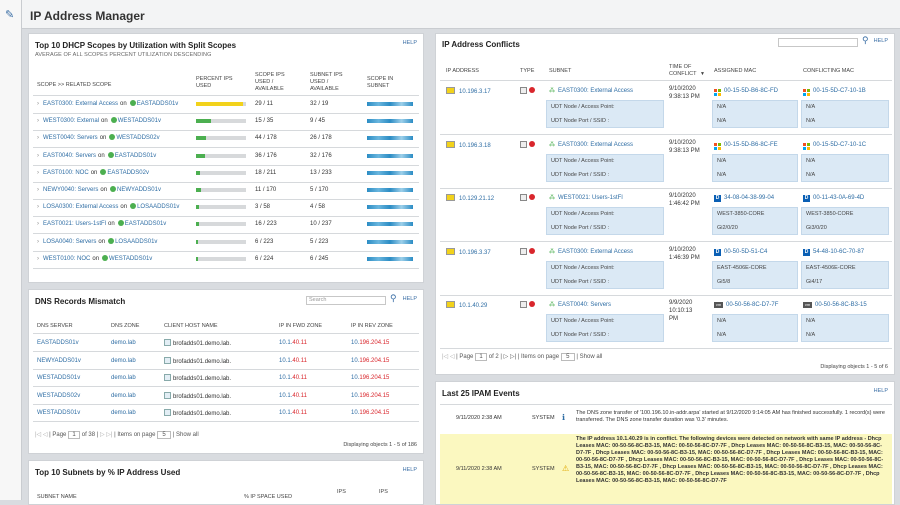 The height and width of the screenshot is (505, 900). Describe the element at coordinates (683, 70) in the screenshot. I see `col-time: TIME OF CONFLICT` at that location.